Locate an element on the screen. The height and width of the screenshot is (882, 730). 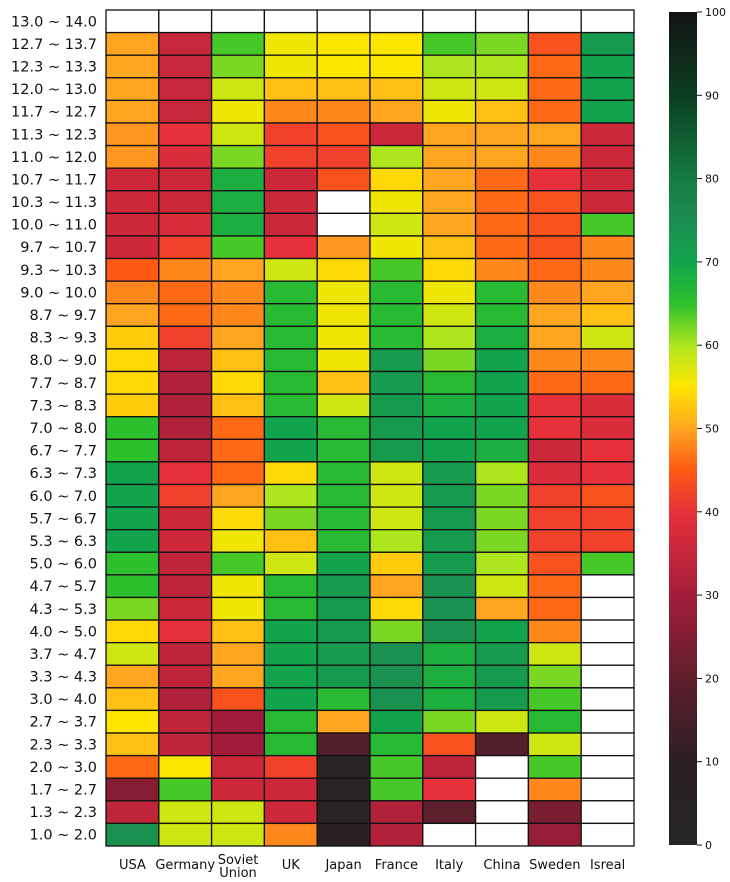
y-tick-label: 8.0 ~ 9.0 is located at coordinates (64, 361).